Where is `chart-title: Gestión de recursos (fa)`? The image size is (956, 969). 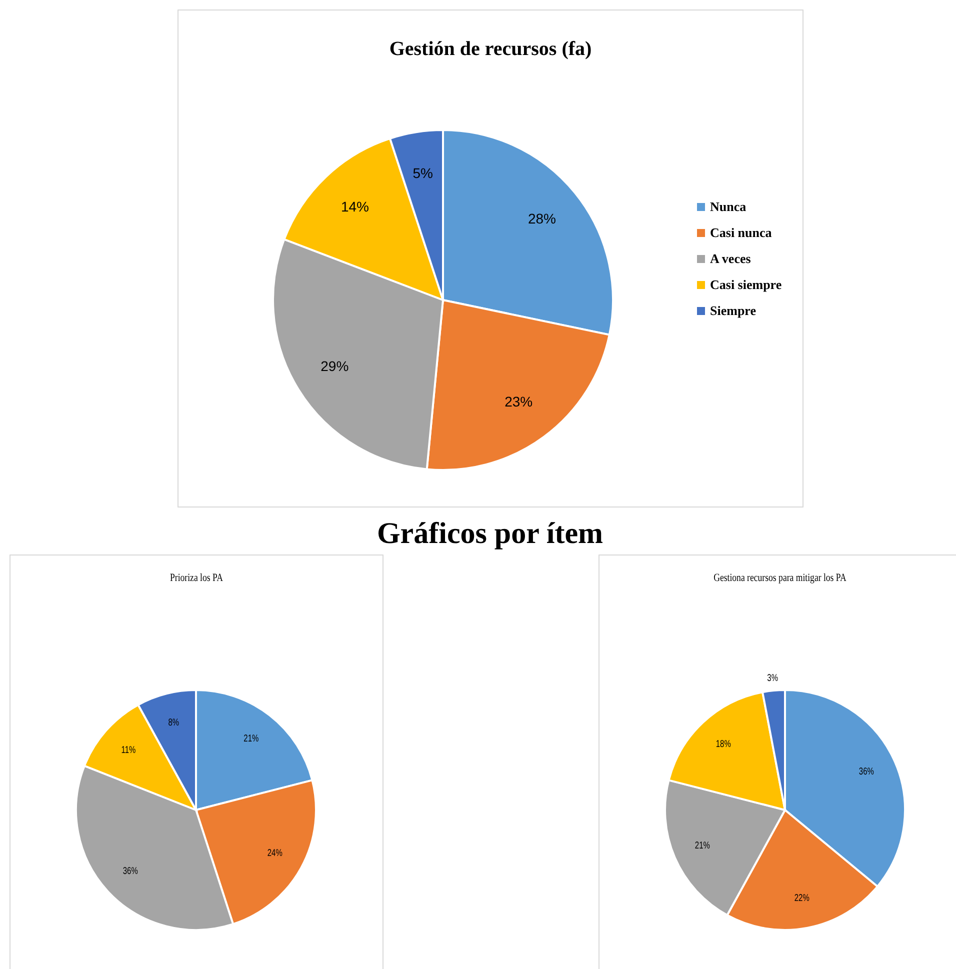 chart-title: Gestión de recursos (fa) is located at coordinates (490, 49).